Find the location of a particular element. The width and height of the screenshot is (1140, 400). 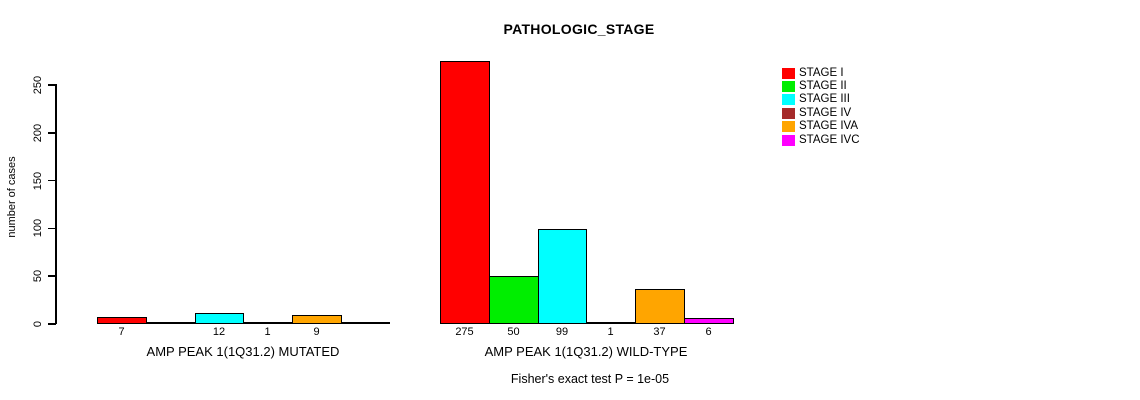

legend-label: STAGE IVA is located at coordinates (829, 126).